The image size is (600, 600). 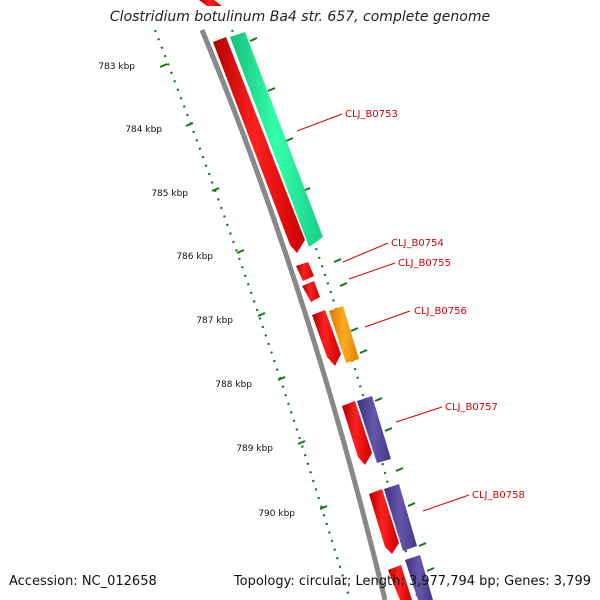 What do you see at coordinates (254, 449) in the screenshot?
I see `scale-tick-label: 789 kbp` at bounding box center [254, 449].